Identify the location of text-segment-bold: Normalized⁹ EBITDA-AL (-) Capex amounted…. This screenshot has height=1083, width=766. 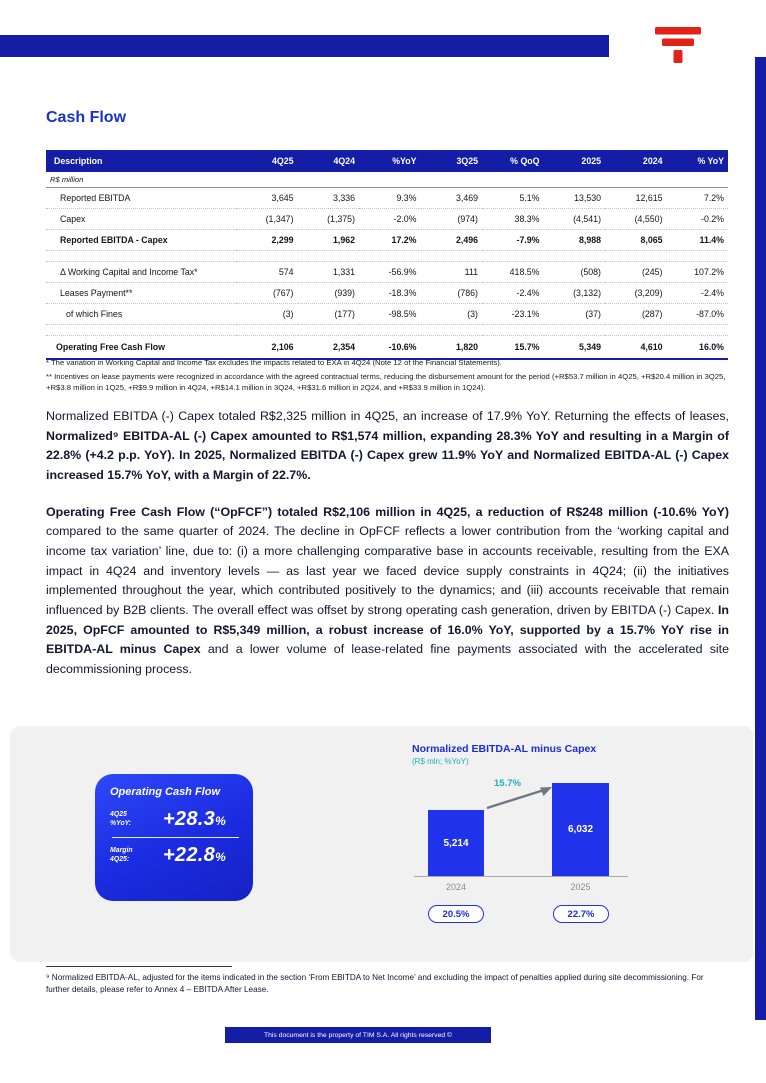
(387, 455).